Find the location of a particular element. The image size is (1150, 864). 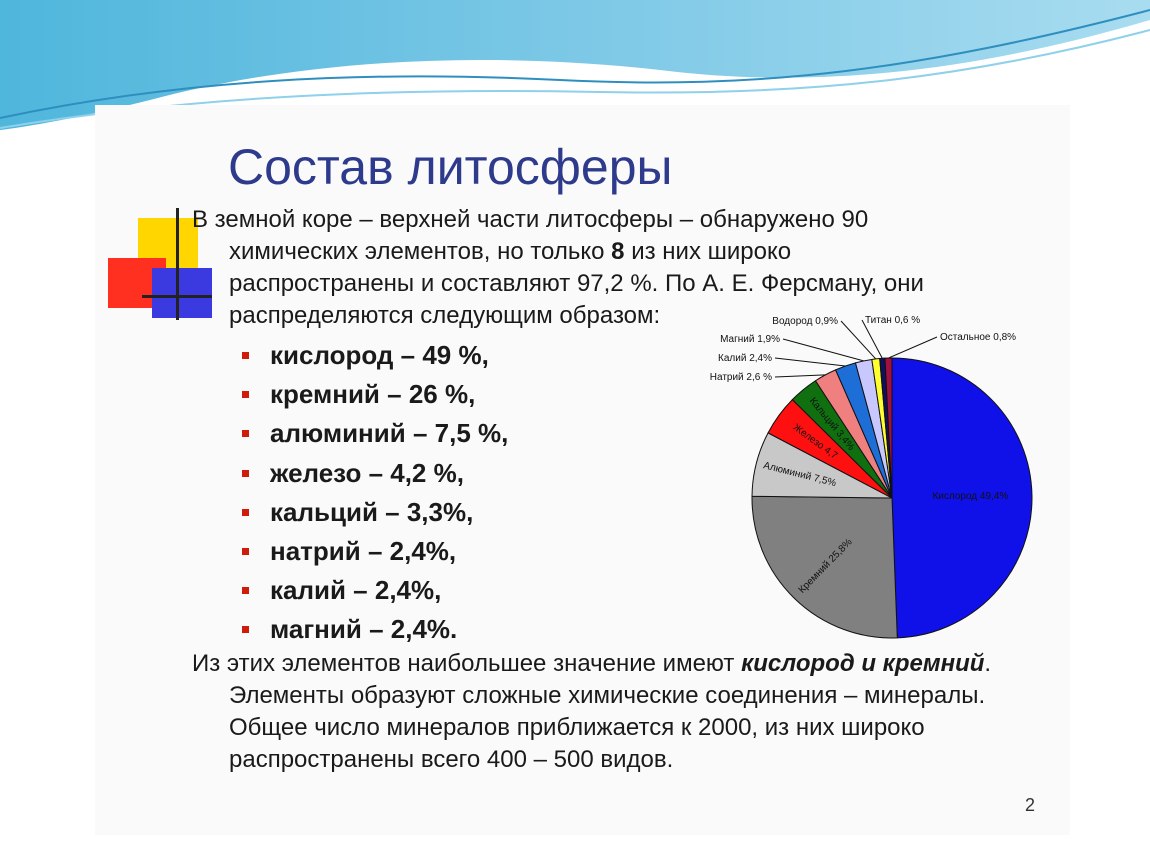

element-list-item: магний – 2,4%. is located at coordinates (374, 629).